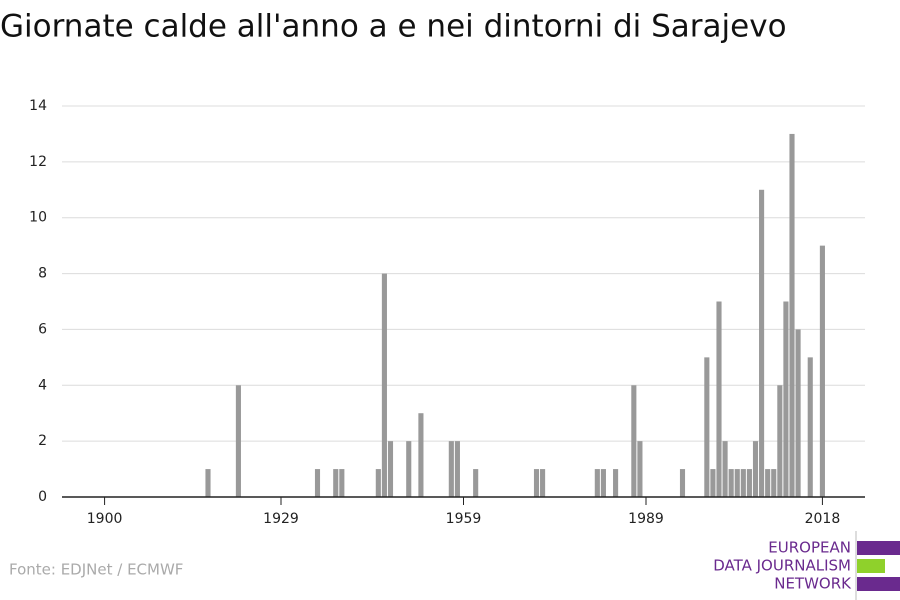 This screenshot has height=600, width=900. I want to click on y-tick-label: 14, so click(38, 106).